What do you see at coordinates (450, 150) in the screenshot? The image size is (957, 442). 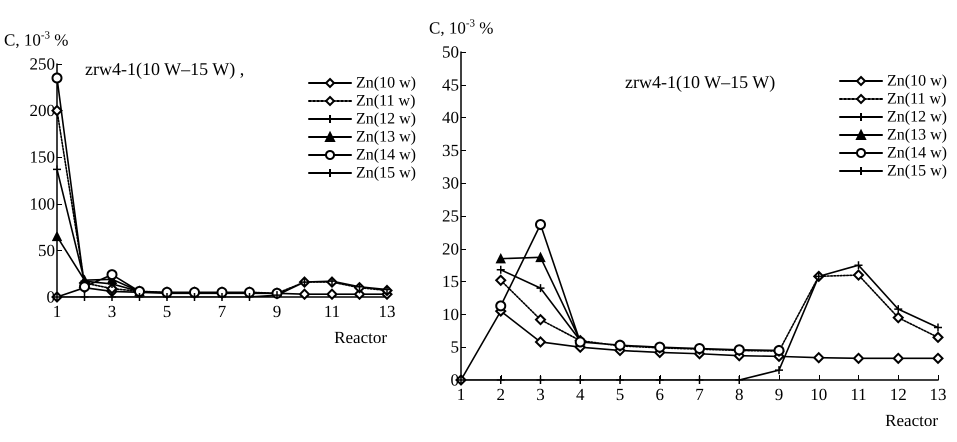 I see `y-tick-label: 35` at bounding box center [450, 150].